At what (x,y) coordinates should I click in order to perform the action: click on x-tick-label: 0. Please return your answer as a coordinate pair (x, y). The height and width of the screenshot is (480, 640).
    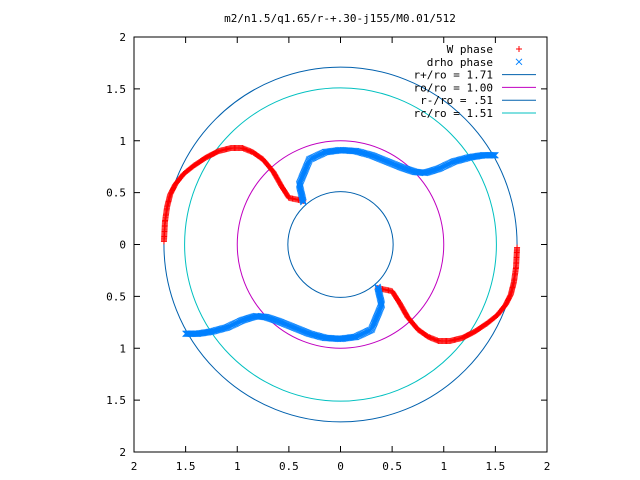
    Looking at the image, I should click on (340, 466).